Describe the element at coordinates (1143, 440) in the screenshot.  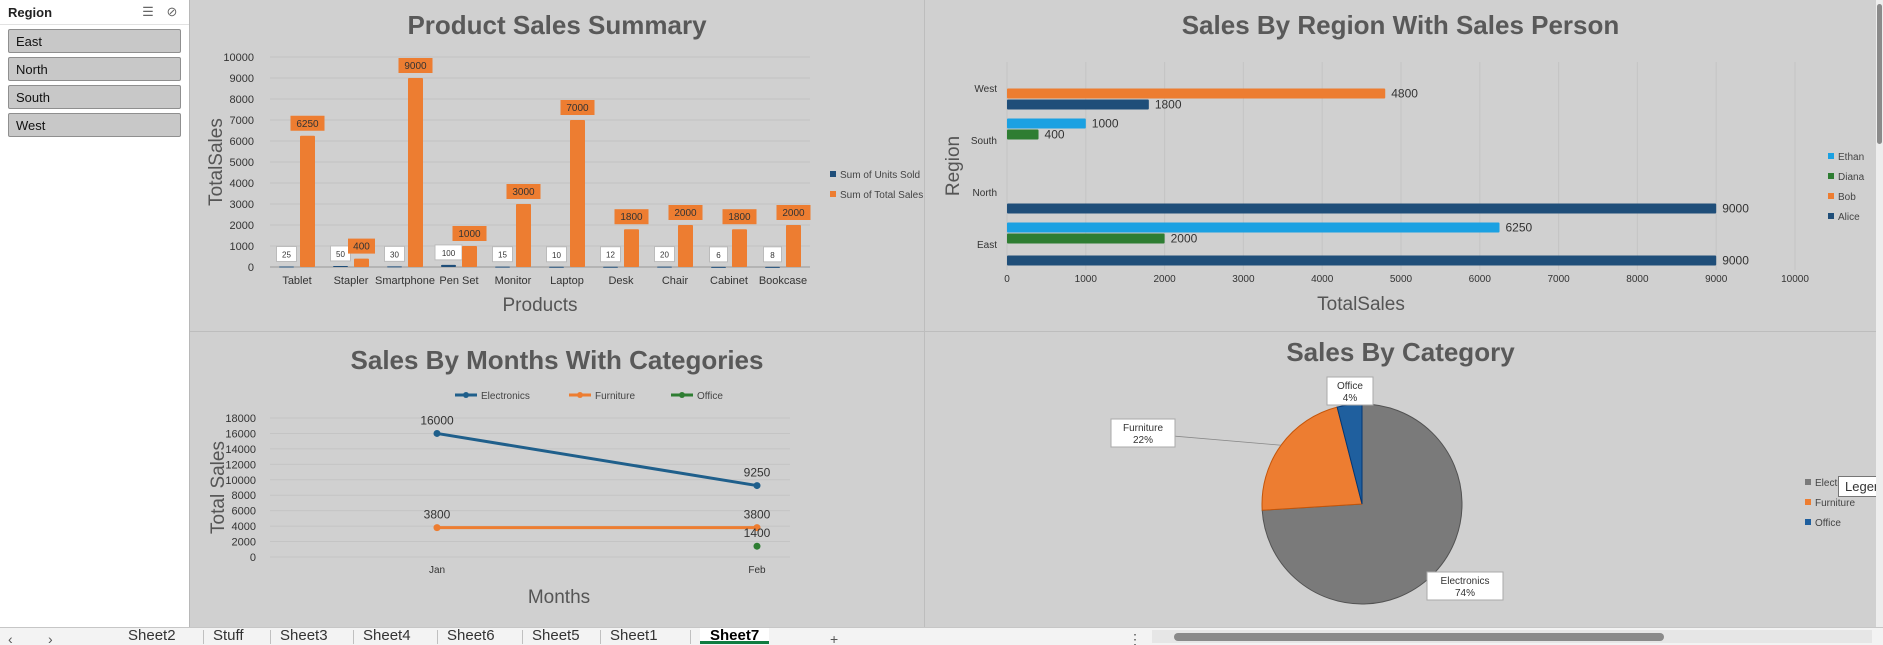
I see `data-label: 22%` at that location.